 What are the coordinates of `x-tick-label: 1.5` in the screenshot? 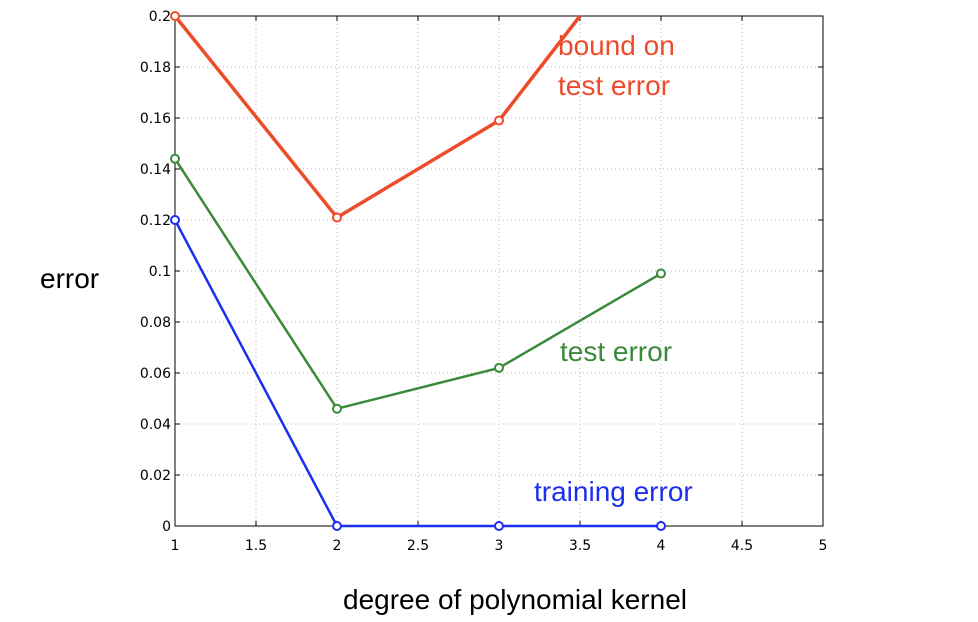 It's located at (256, 546).